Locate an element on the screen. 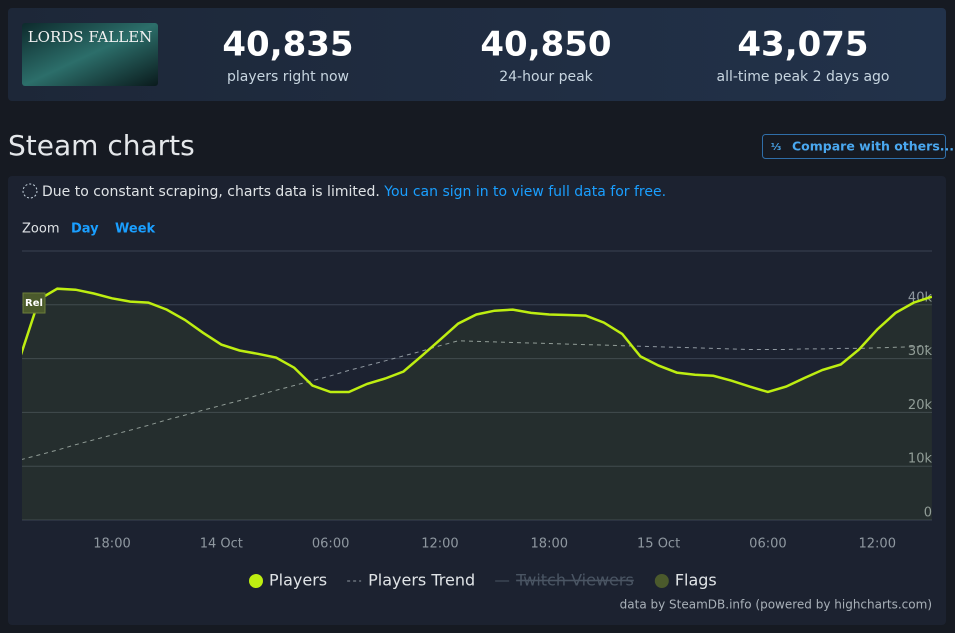  legend-label: Flags is located at coordinates (696, 580).